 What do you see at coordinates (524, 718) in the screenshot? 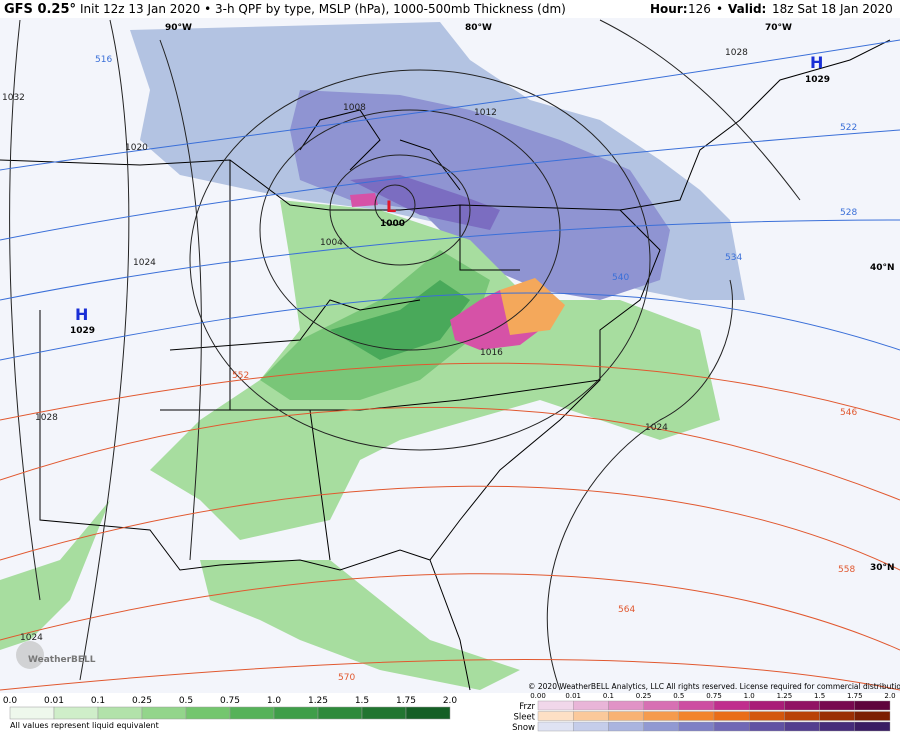
I see `ptype-row-label: Sleet` at bounding box center [524, 718].